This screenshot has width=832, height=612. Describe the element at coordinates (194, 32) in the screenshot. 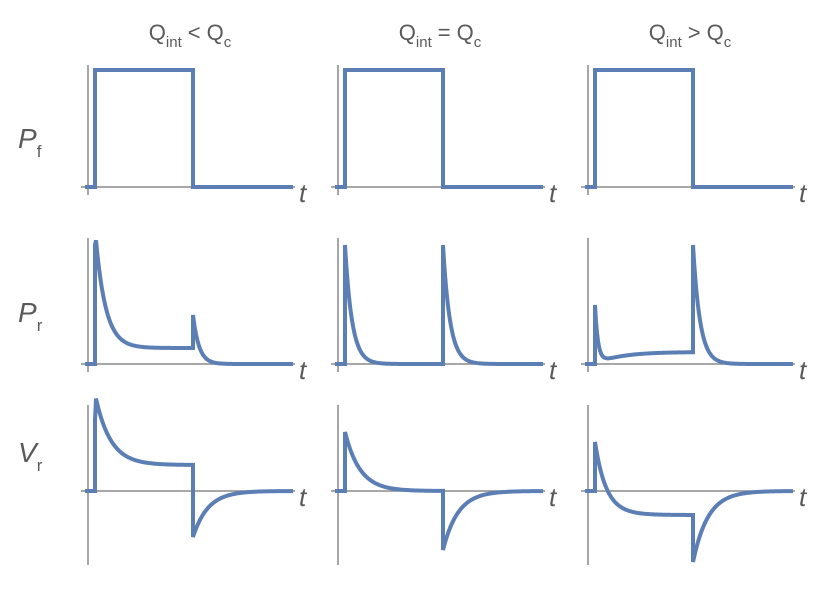

I see `header-relation: <` at that location.